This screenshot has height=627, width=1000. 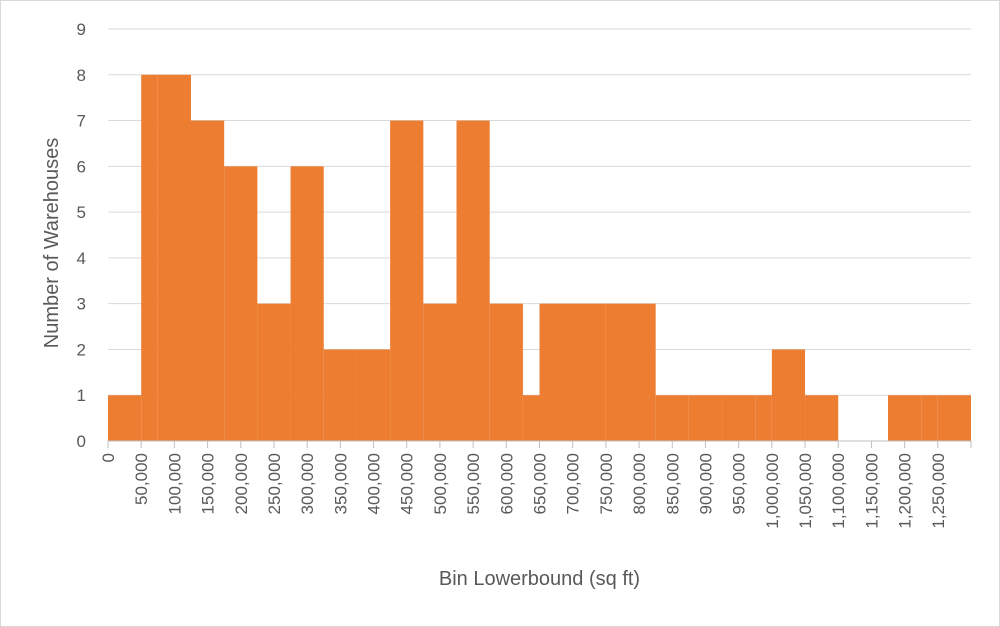 What do you see at coordinates (473, 483) in the screenshot?
I see `x-tick-label: 550,000` at bounding box center [473, 483].